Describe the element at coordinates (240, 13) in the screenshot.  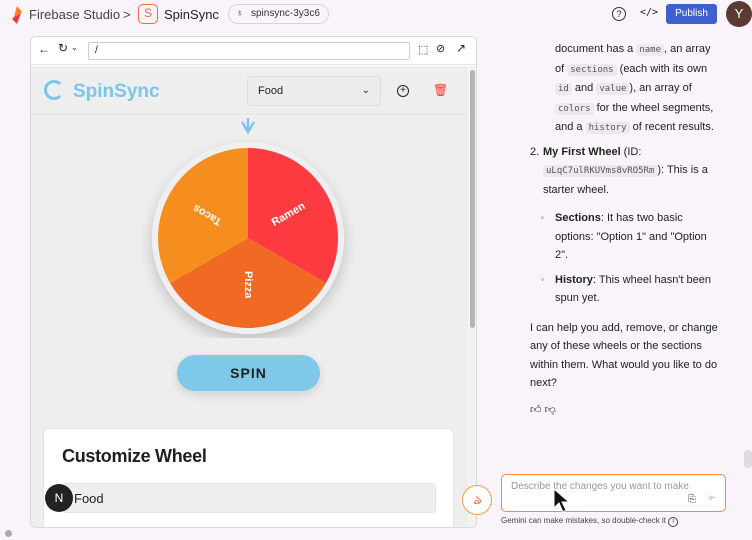
I see `flame-icon: ♁` at that location.